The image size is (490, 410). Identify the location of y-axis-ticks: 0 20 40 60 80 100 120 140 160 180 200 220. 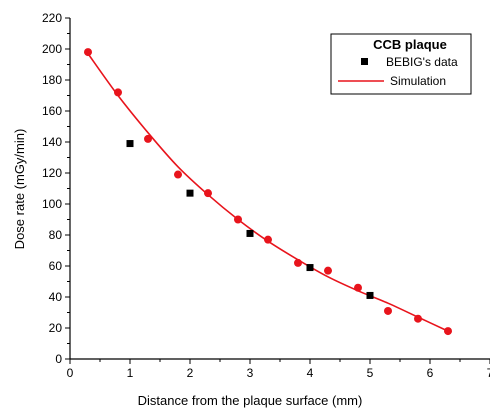
(56, 188).